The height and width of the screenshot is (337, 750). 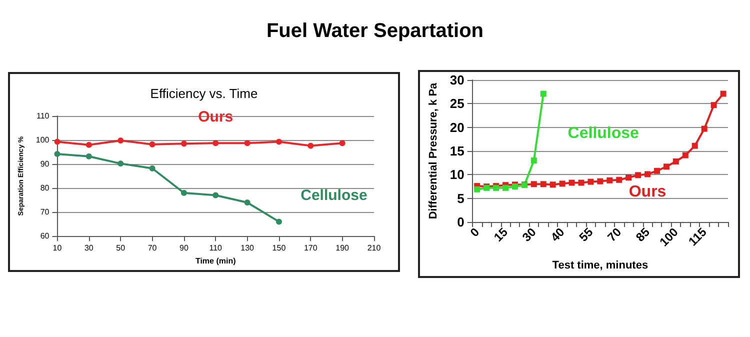 What do you see at coordinates (474, 232) in the screenshot?
I see `x-tick-label: 0` at bounding box center [474, 232].